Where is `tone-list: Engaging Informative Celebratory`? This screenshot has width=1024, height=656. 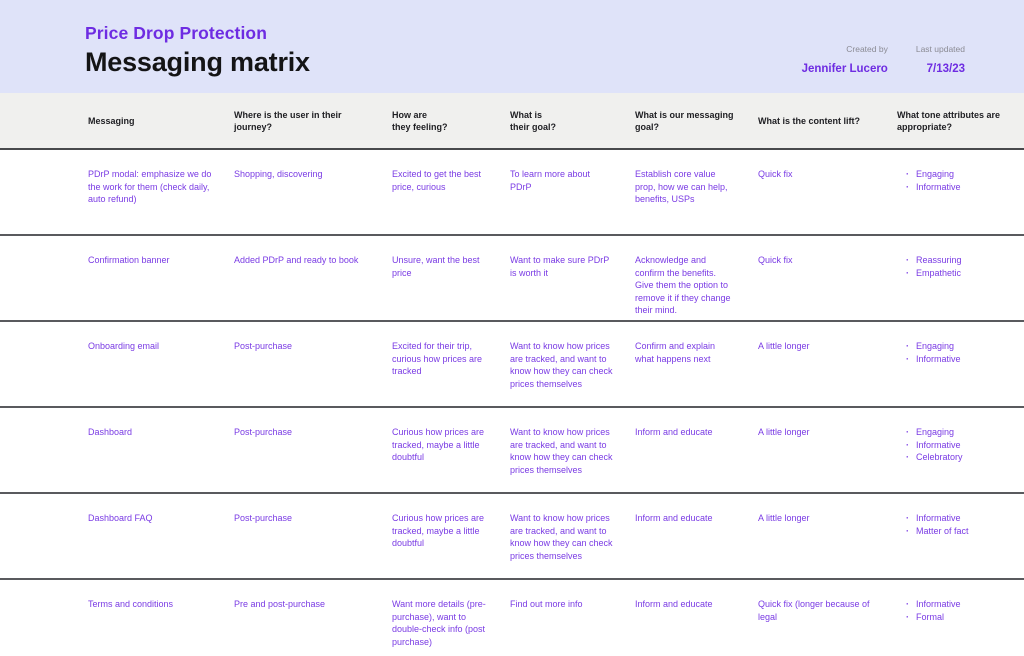 tone-list: Engaging Informative Celebratory is located at coordinates (962, 445).